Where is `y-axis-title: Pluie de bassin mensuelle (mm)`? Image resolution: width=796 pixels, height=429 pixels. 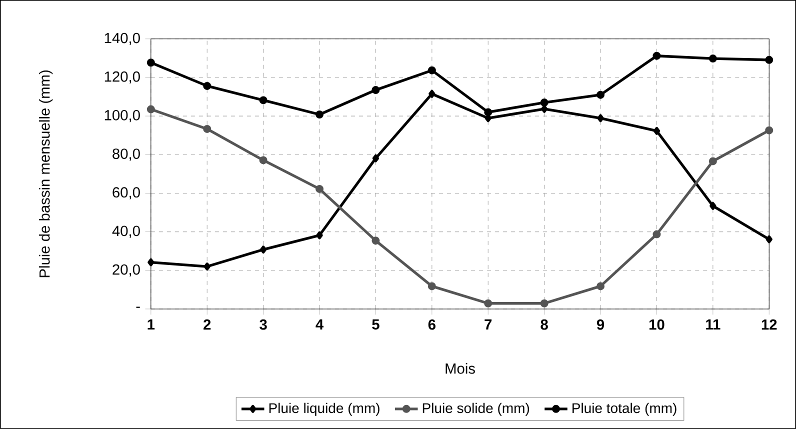 y-axis-title: Pluie de bassin mensuelle (mm) is located at coordinates (45, 174).